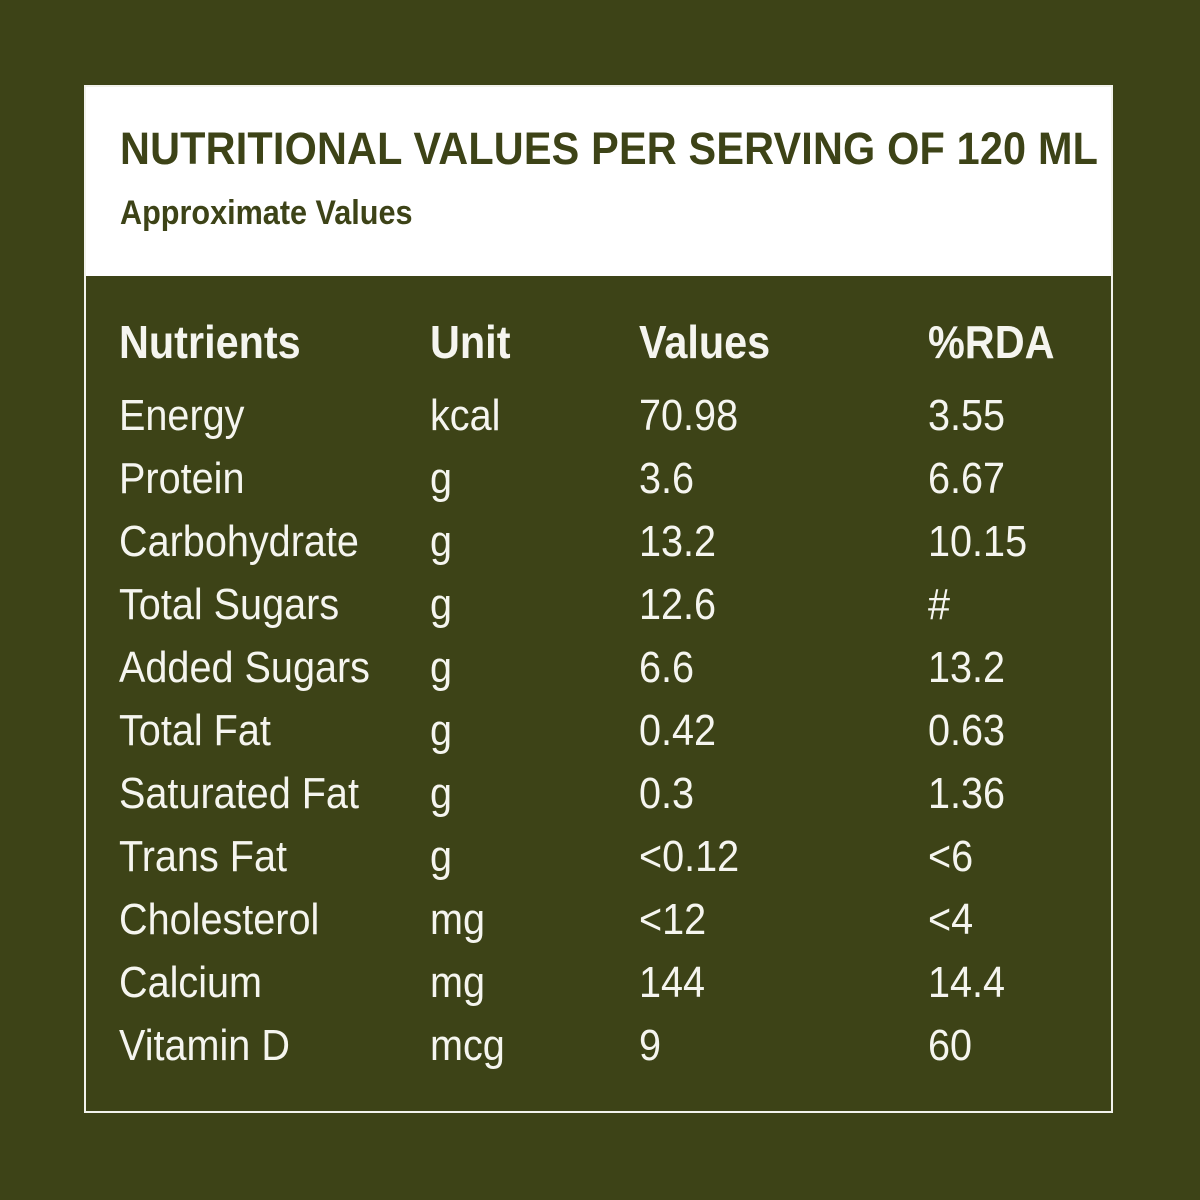 This screenshot has height=1200, width=1200. What do you see at coordinates (939, 604) in the screenshot?
I see `nutrient-rda: #` at bounding box center [939, 604].